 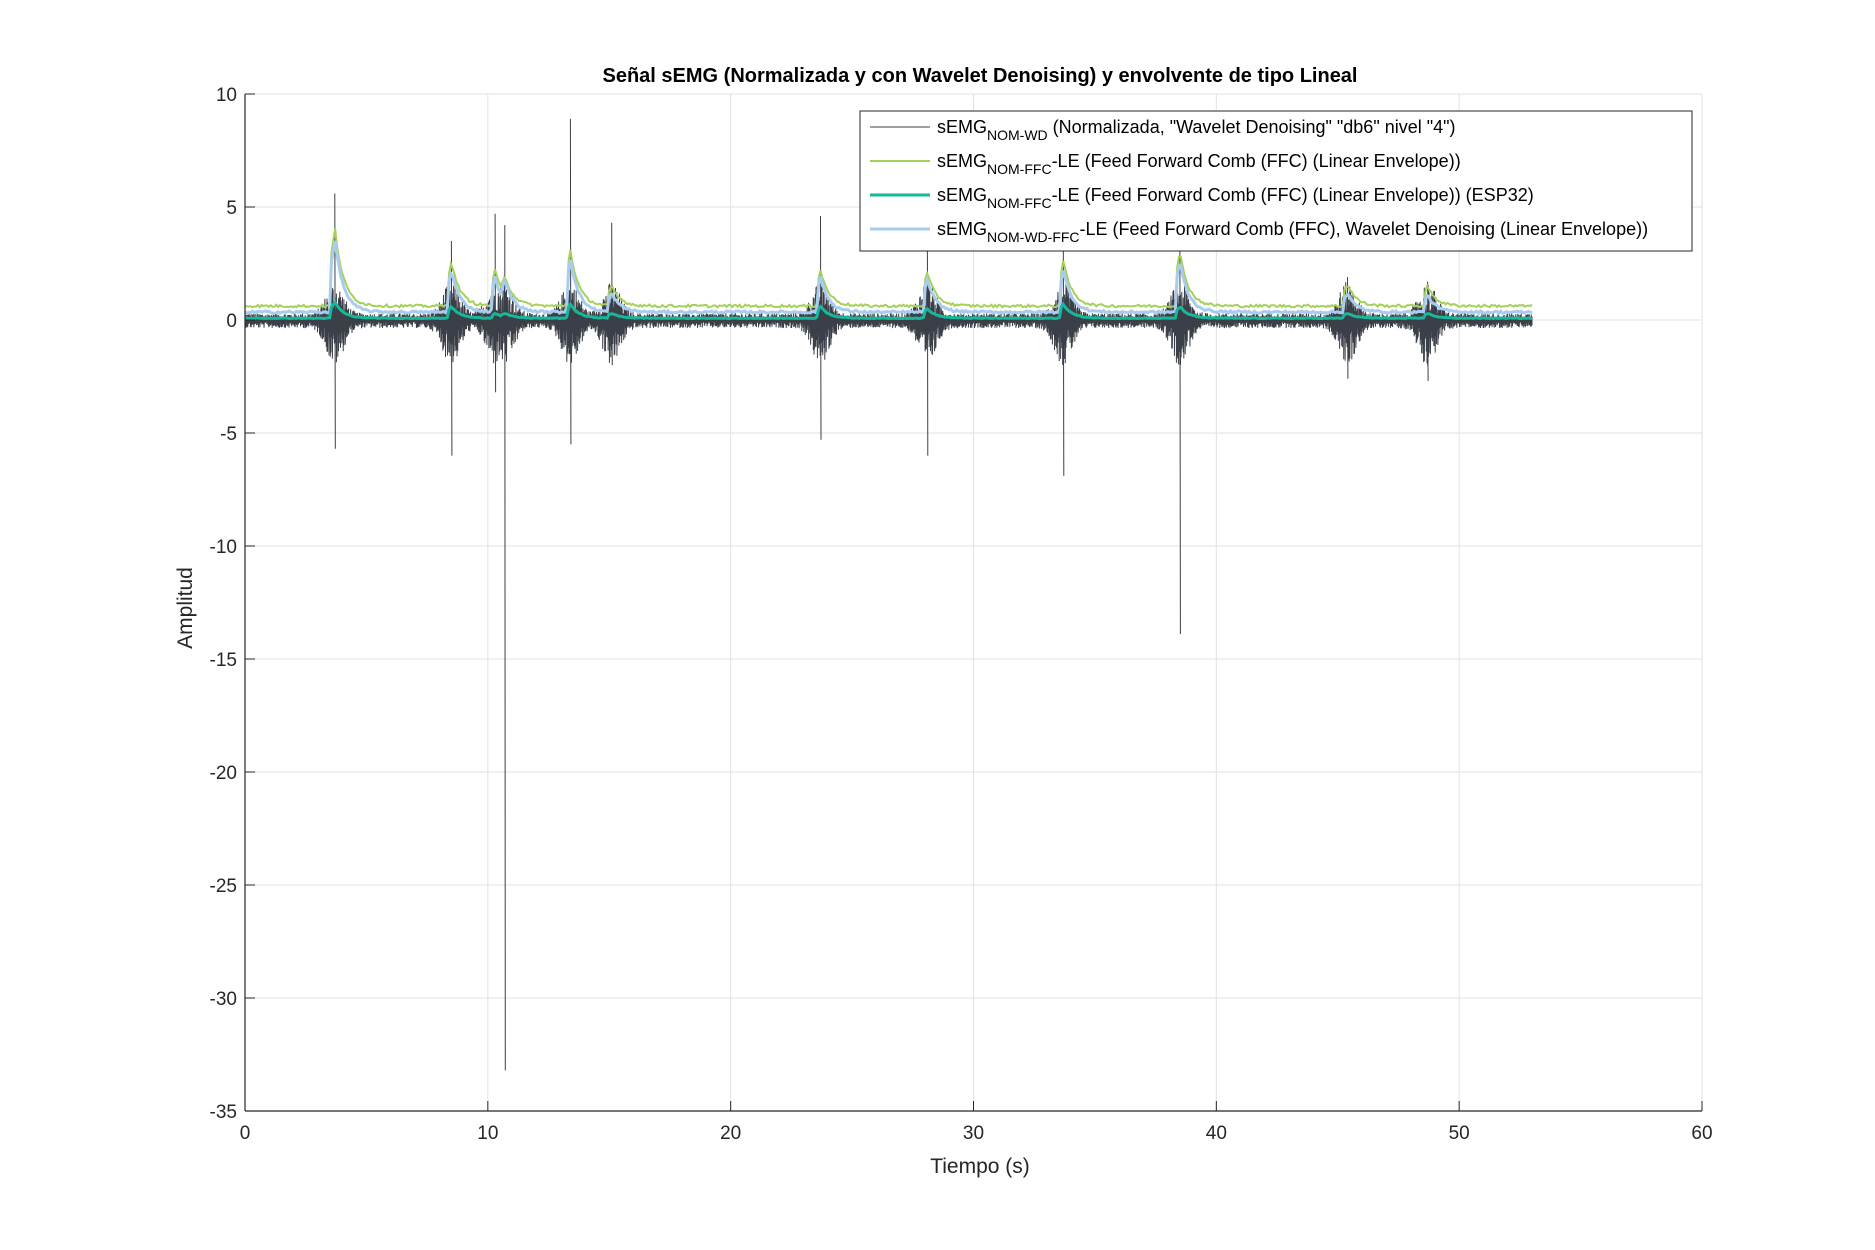 I want to click on y-tick-label: -5, so click(x=228, y=434).